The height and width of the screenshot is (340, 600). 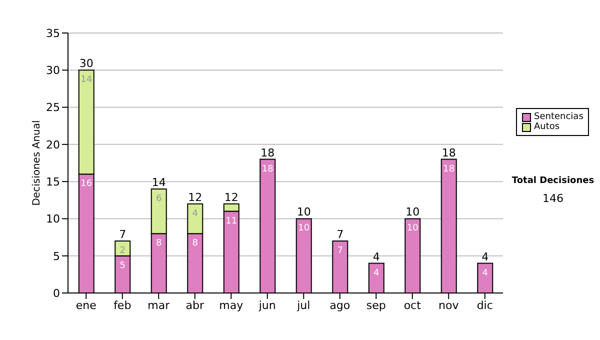 I want to click on y-tick-label: 10, so click(x=53, y=219).